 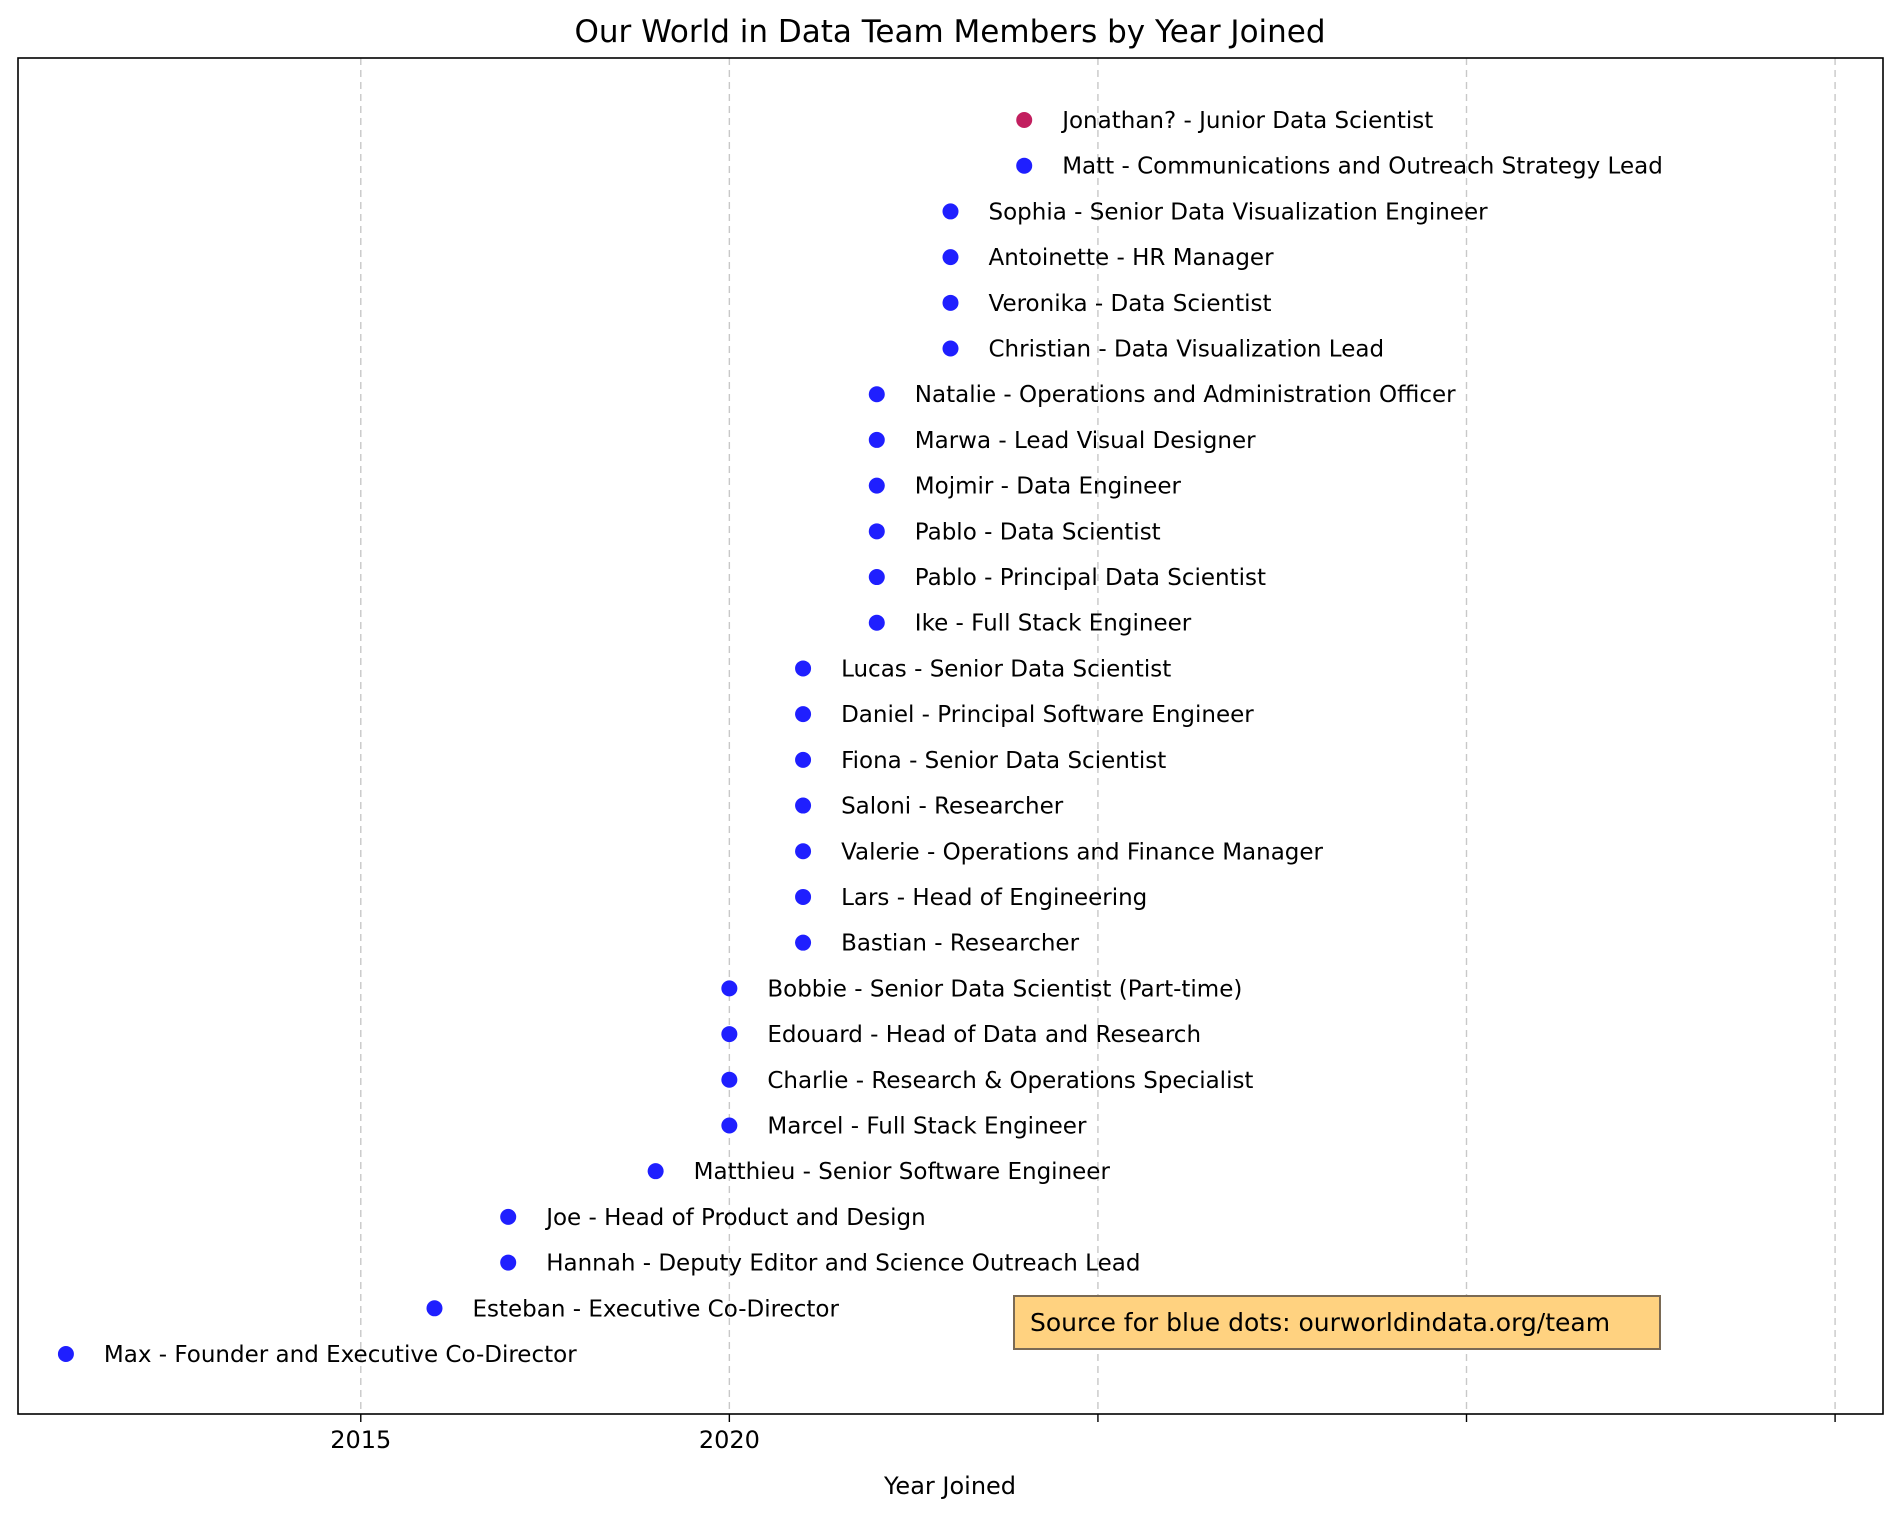 What do you see at coordinates (1085, 441) in the screenshot?
I see `point-label: Marwa - Lead Visual Designer` at bounding box center [1085, 441].